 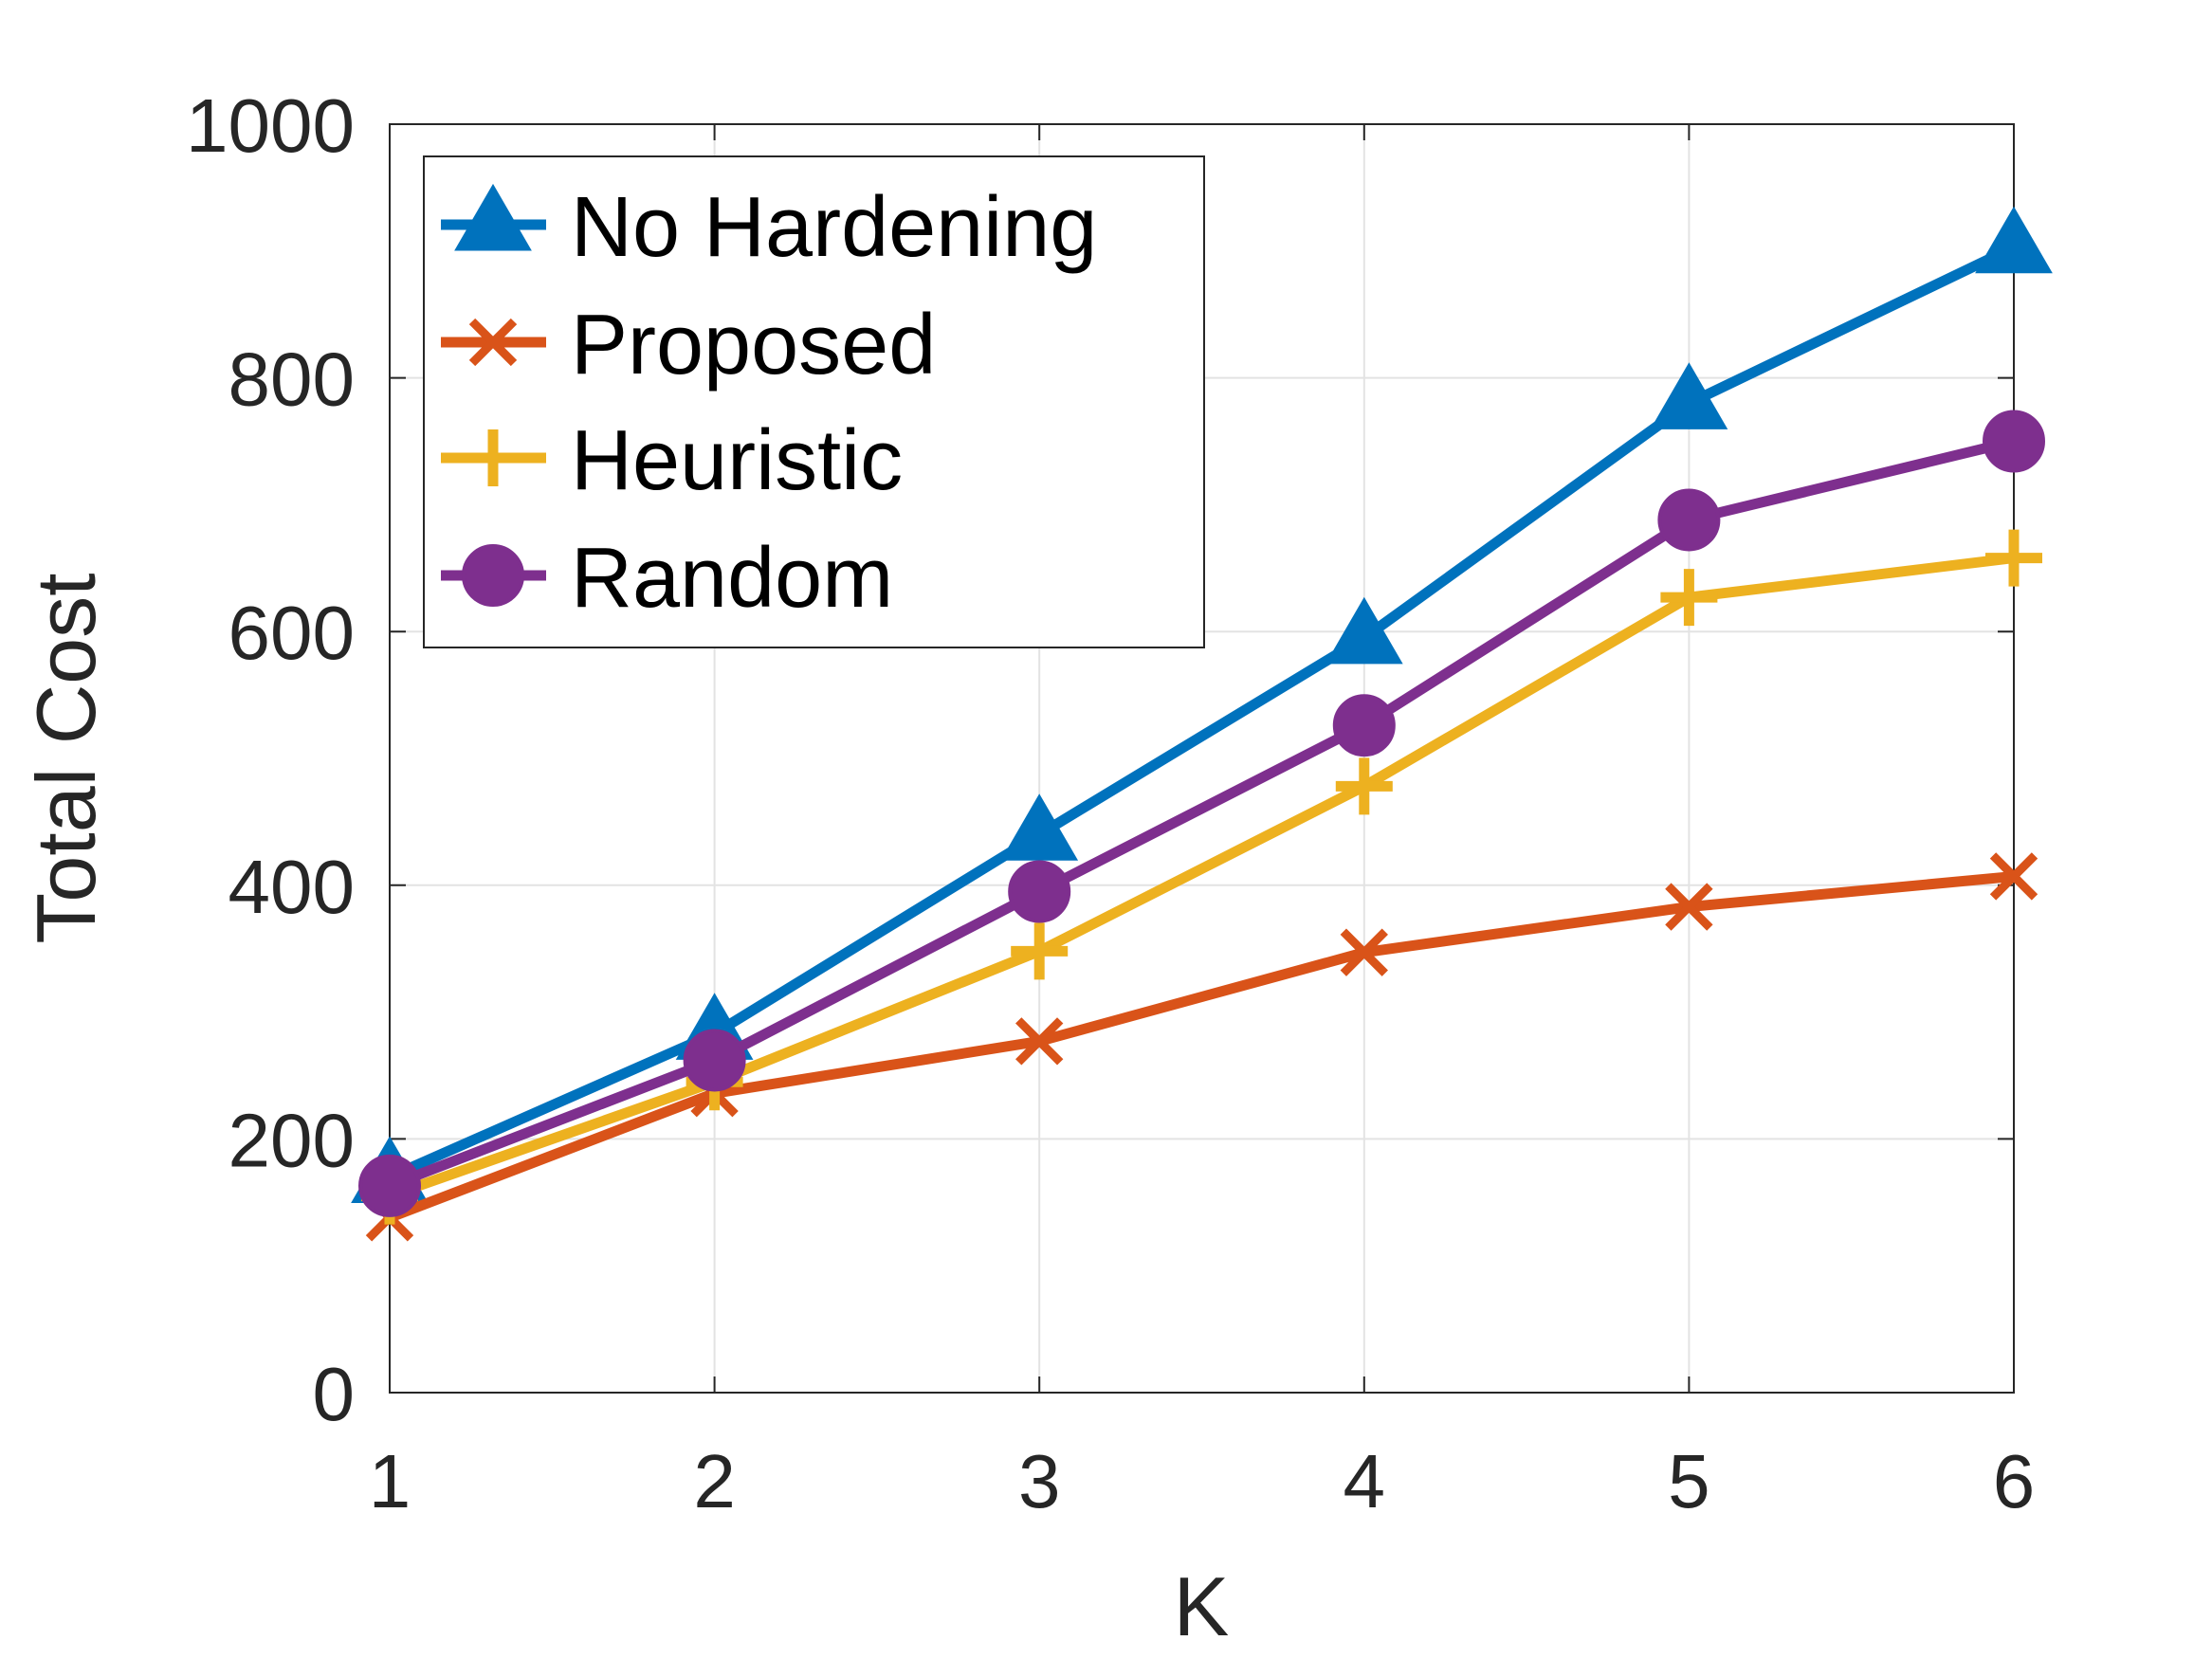 I want to click on y-tick-label: 200, so click(x=292, y=1140).